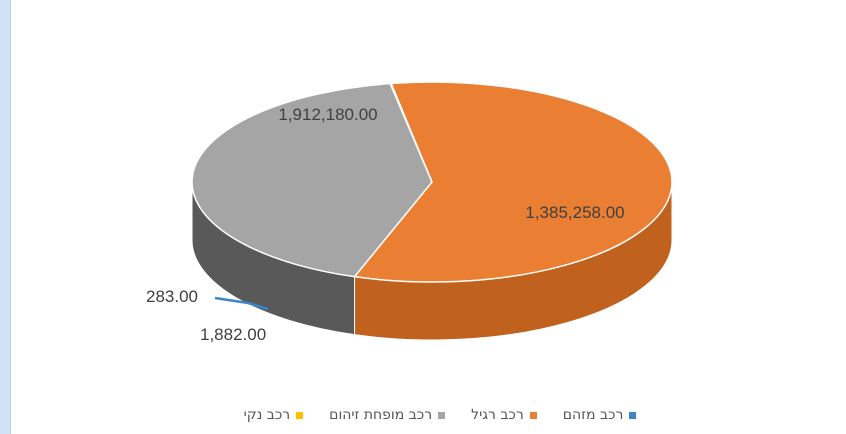 This screenshot has height=434, width=846. I want to click on legend-item-2: רכב מופחת זיהום, so click(387, 415).